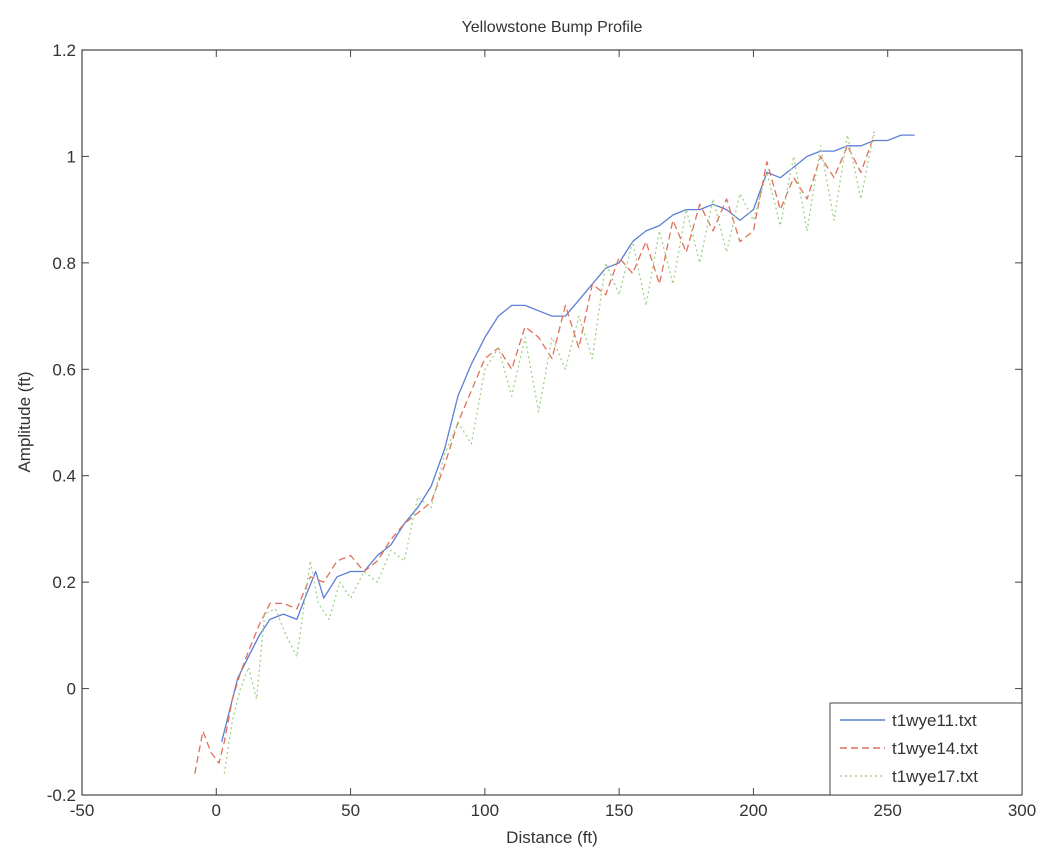 The height and width of the screenshot is (847, 1050). What do you see at coordinates (64, 476) in the screenshot?
I see `y-tick-label: 0.4` at bounding box center [64, 476].